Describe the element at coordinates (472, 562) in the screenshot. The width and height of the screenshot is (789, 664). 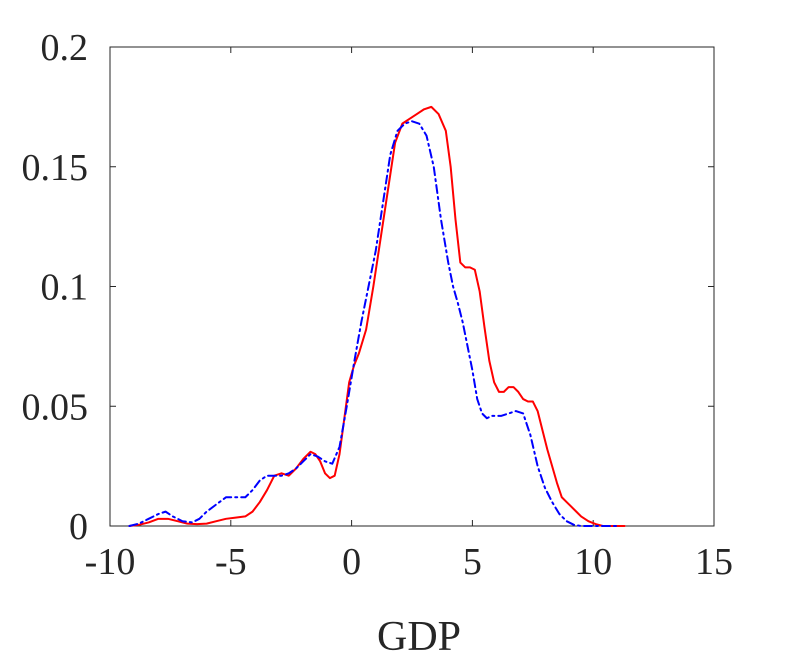
I see `x-tick-label: 5` at that location.